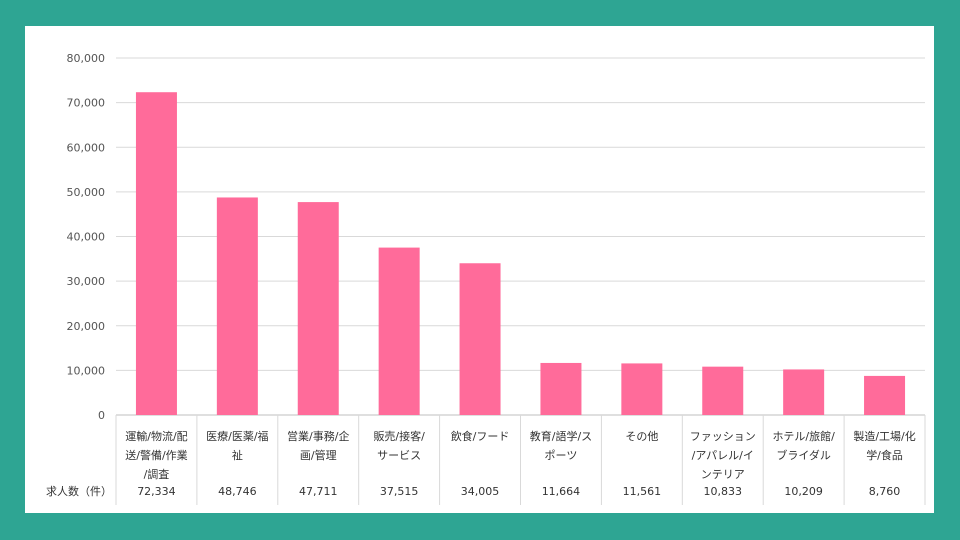  Describe the element at coordinates (237, 491) in the screenshot. I see `data-value-label: 48,746` at that location.